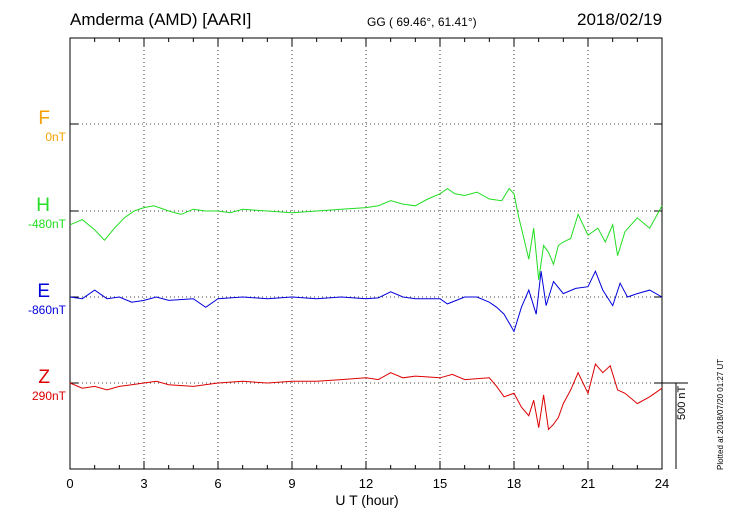 The image size is (730, 520). What do you see at coordinates (366, 301) in the screenshot?
I see `series-line-e` at bounding box center [366, 301].